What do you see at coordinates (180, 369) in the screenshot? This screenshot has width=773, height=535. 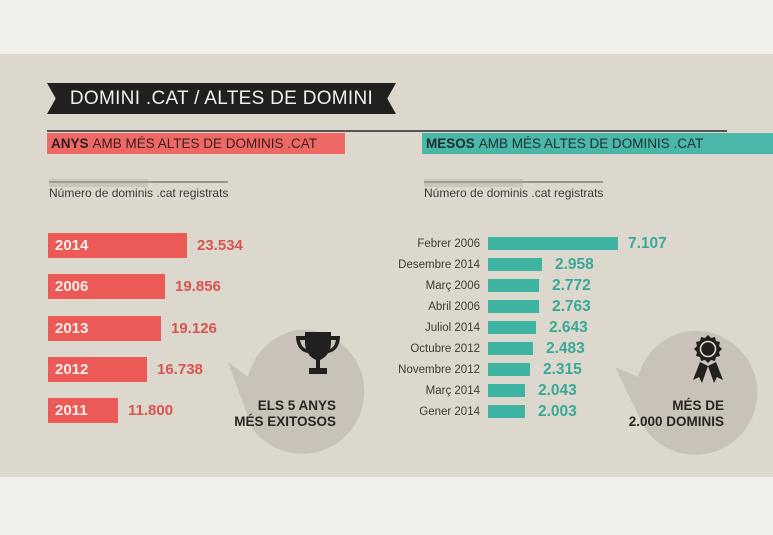 I see `year-value: 16.738` at bounding box center [180, 369].